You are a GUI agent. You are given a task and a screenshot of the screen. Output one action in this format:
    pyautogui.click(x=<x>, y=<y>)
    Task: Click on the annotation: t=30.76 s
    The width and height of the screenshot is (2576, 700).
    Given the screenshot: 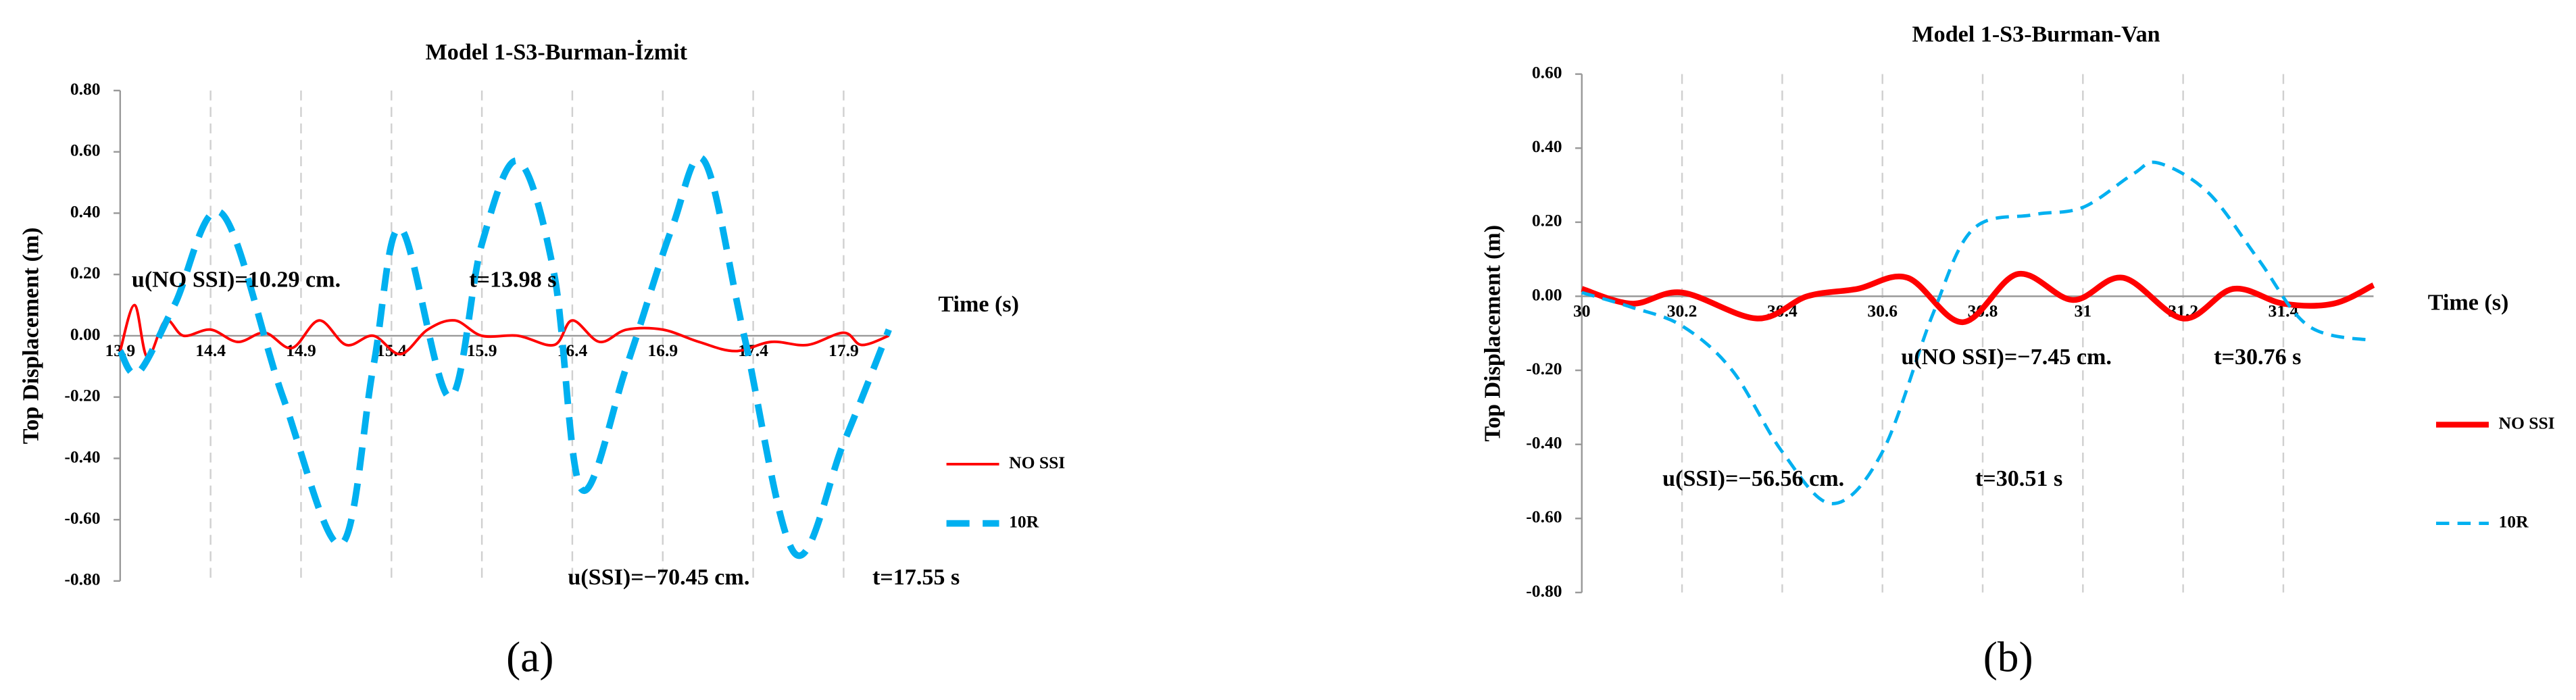 What is the action you would take?
    pyautogui.click(x=2257, y=357)
    